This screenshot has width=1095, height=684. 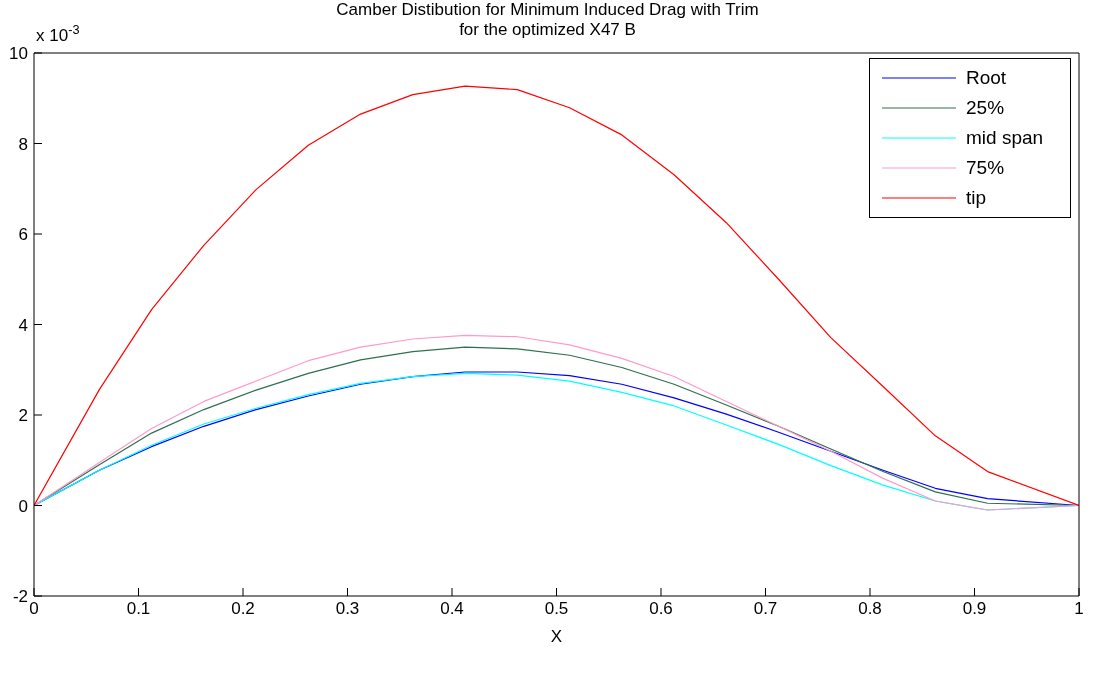 I want to click on y-tick-label: 4, so click(x=23, y=325).